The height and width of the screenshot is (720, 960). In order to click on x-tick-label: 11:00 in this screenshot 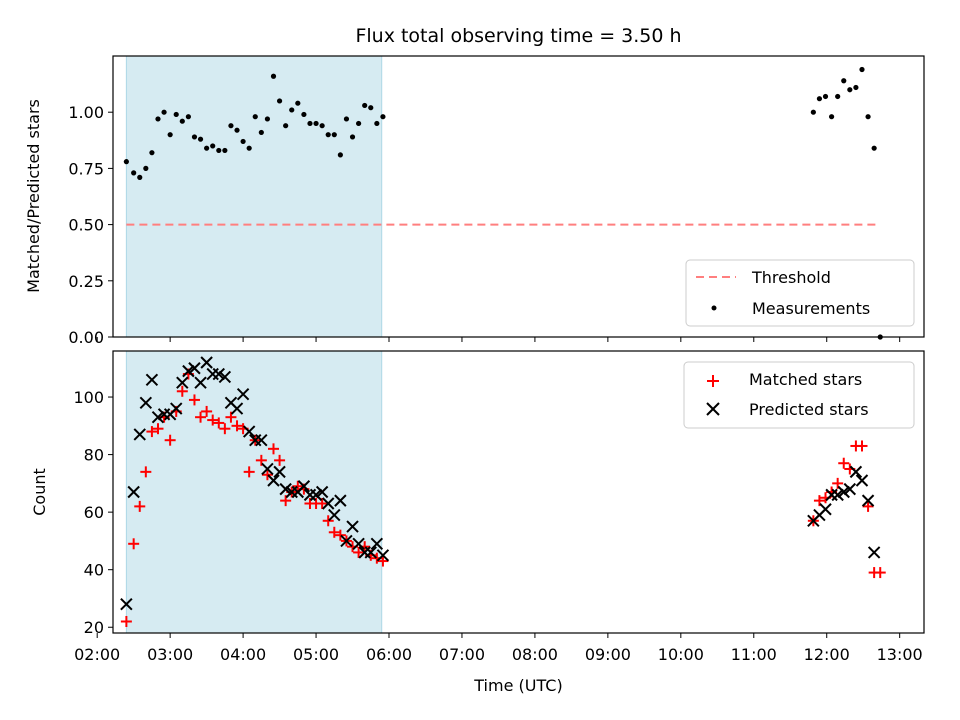, I will do `click(754, 654)`.